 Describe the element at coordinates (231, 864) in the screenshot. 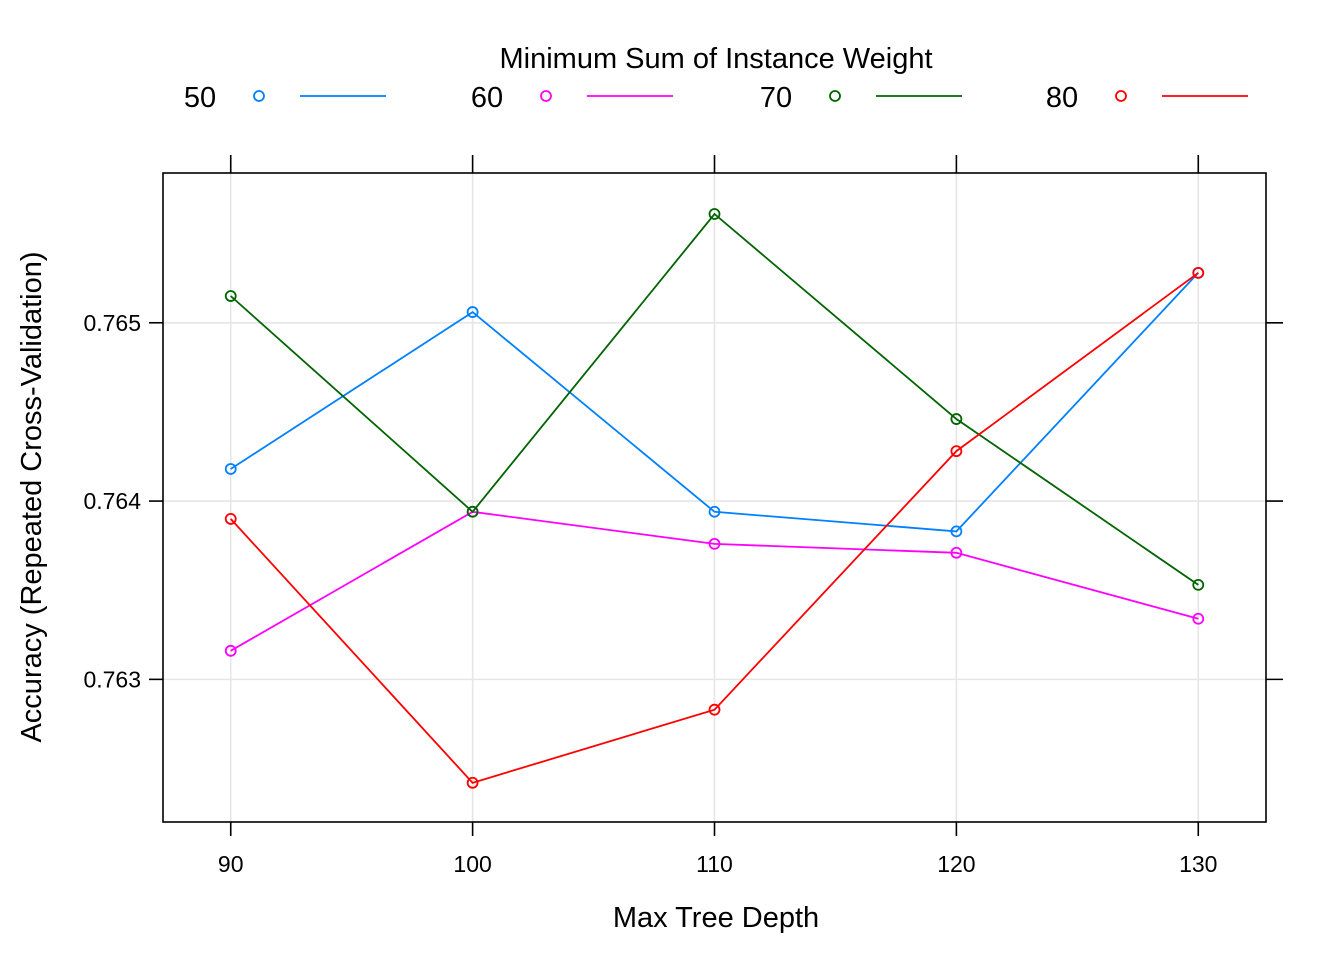

I see `x-tick-label: 90` at that location.